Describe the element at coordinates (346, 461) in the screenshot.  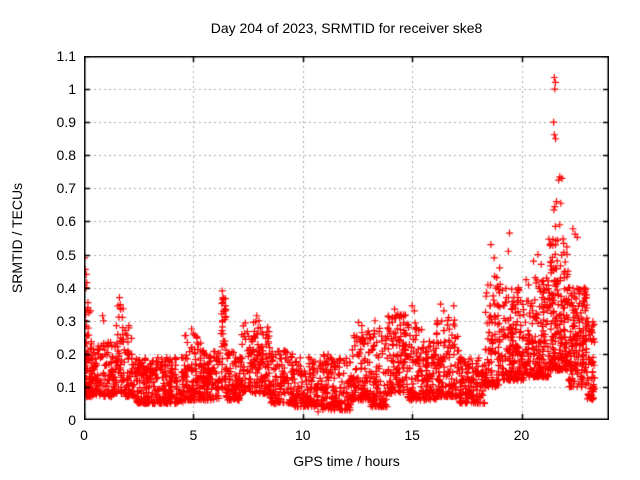
I see `x-axis-label: GPS time / hours` at that location.